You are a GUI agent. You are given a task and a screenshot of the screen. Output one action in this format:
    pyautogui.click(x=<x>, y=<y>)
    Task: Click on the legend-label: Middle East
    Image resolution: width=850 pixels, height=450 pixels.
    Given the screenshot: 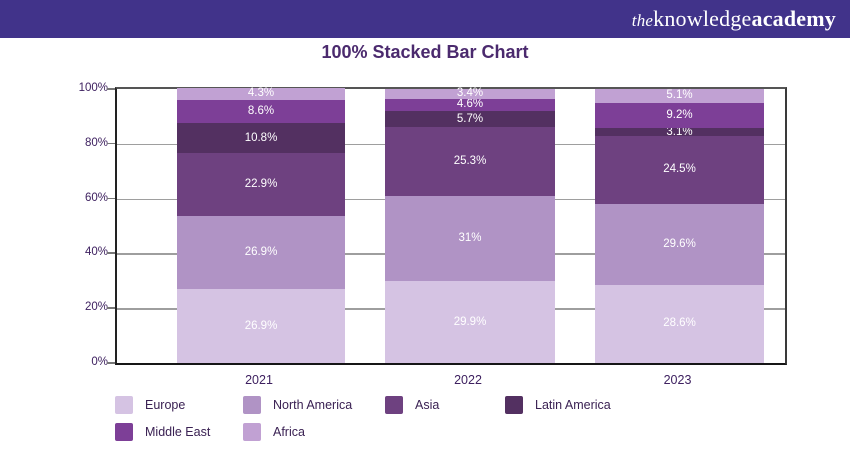 What is the action you would take?
    pyautogui.click(x=178, y=432)
    